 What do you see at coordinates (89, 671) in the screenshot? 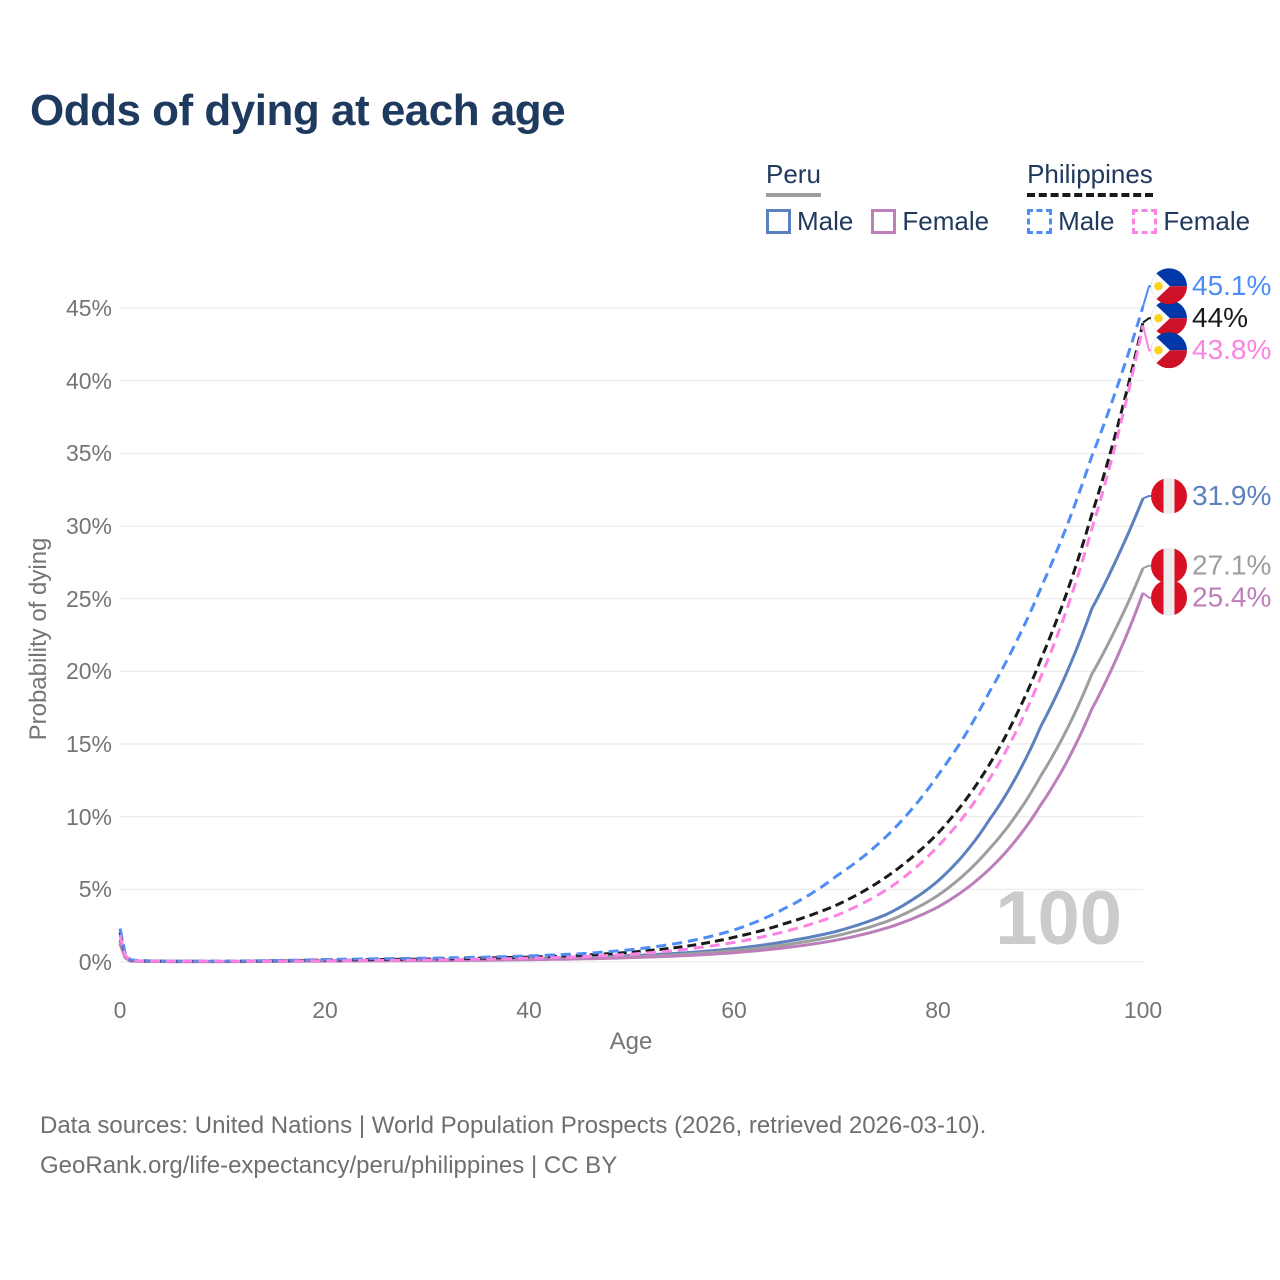
I see `y-tick-label: 20%` at bounding box center [89, 671].